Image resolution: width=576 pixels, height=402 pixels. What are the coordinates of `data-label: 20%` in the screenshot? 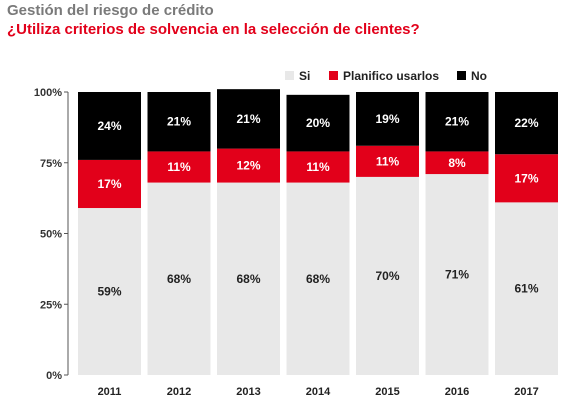 It's located at (318, 123).